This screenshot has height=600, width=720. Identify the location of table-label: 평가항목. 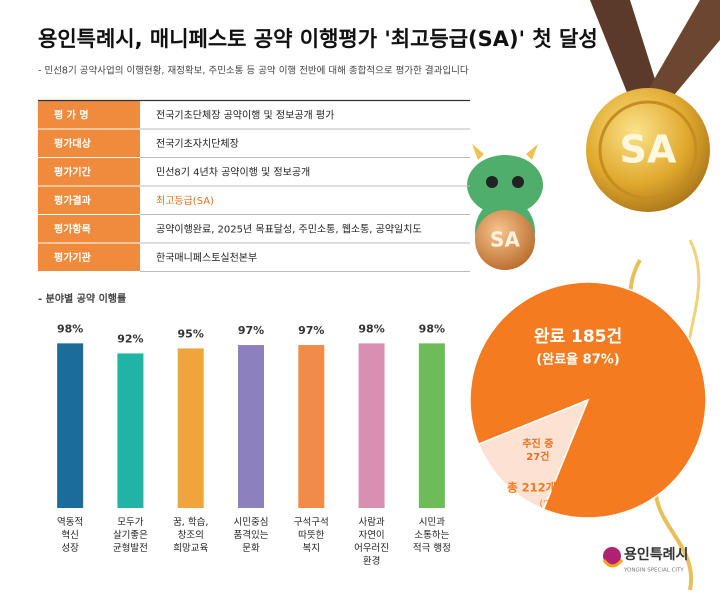
(72, 228).